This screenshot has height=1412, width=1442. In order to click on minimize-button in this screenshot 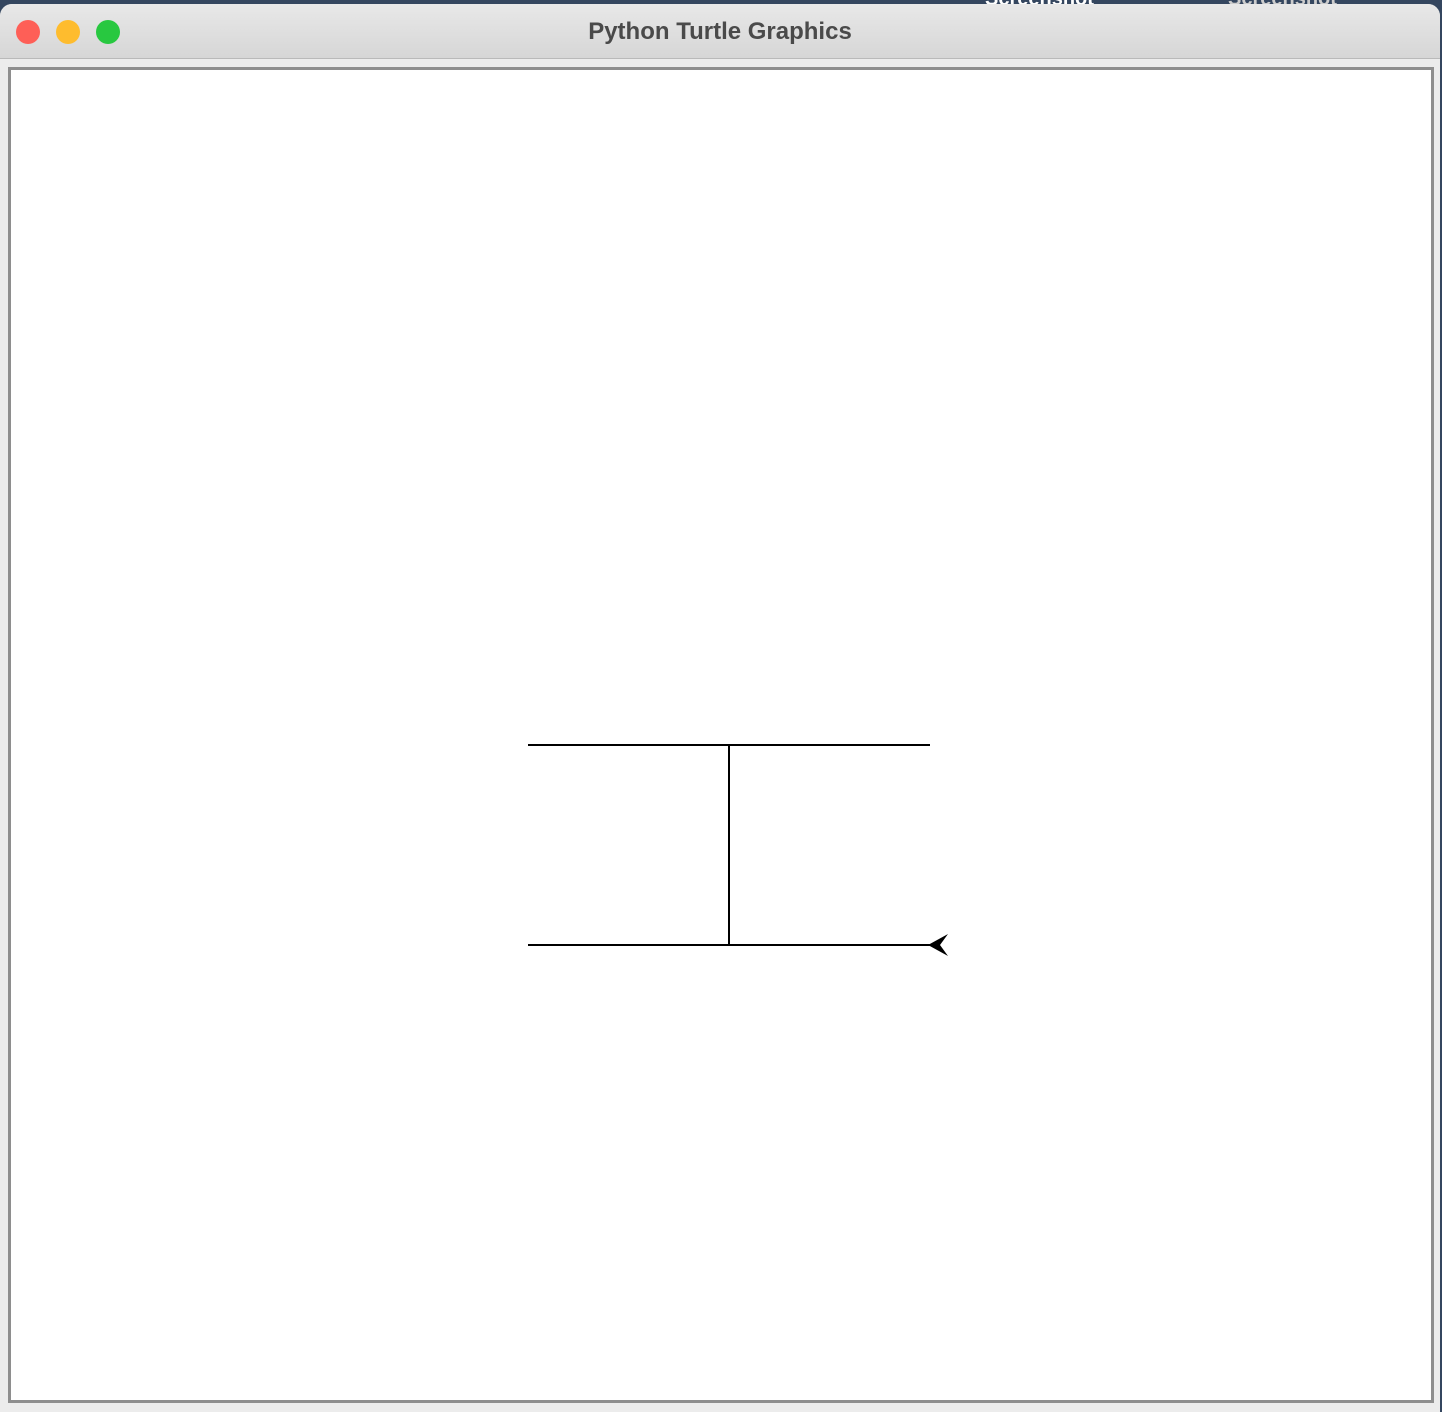, I will do `click(68, 32)`.